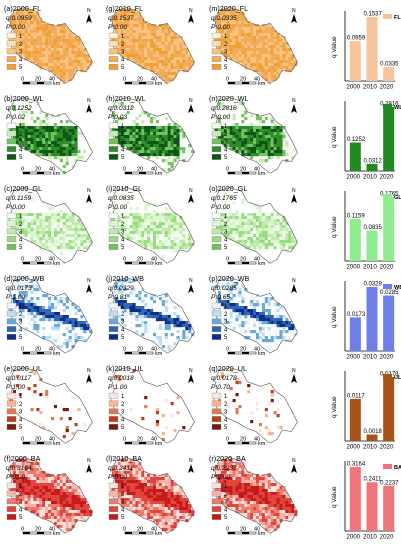 This screenshot has height=550, width=401. Describe the element at coordinates (216, 247) in the screenshot. I see `legend-swatch` at that location.